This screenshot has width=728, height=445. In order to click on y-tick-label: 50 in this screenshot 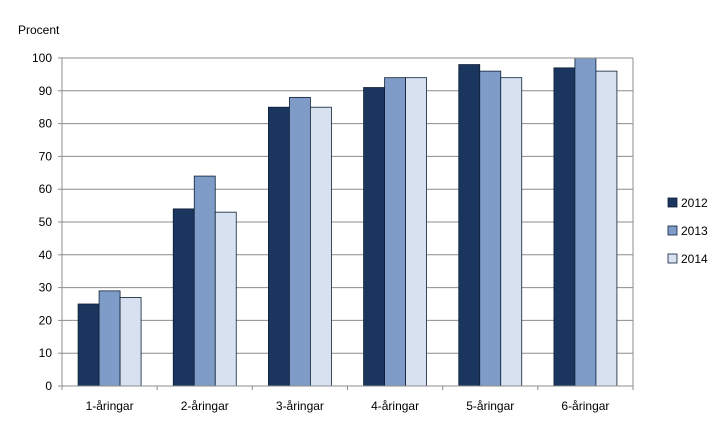, I will do `click(46, 222)`.